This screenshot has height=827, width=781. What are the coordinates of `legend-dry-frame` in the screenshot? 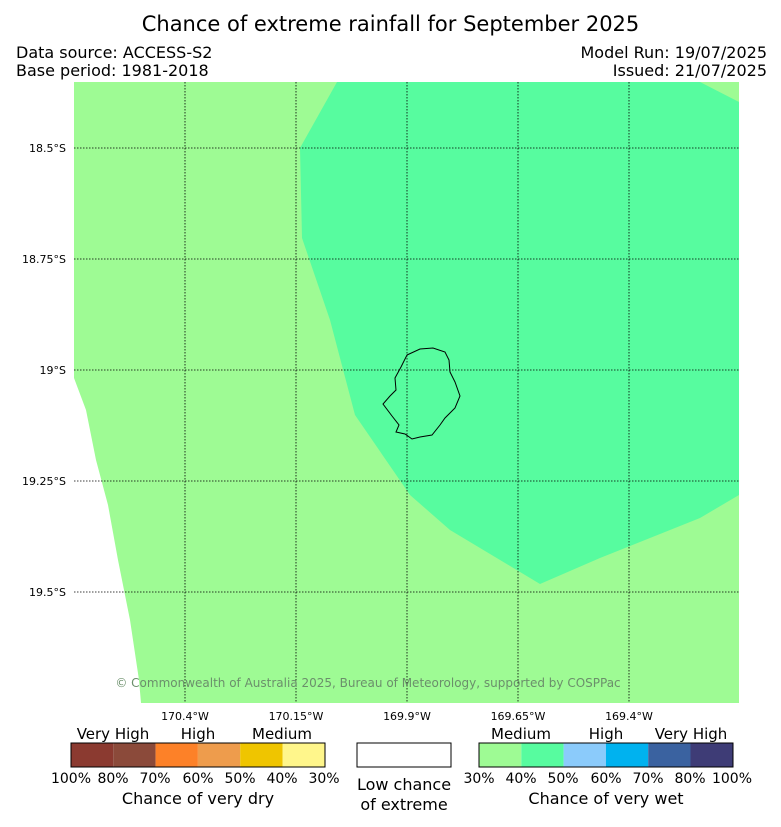 It's located at (198, 755).